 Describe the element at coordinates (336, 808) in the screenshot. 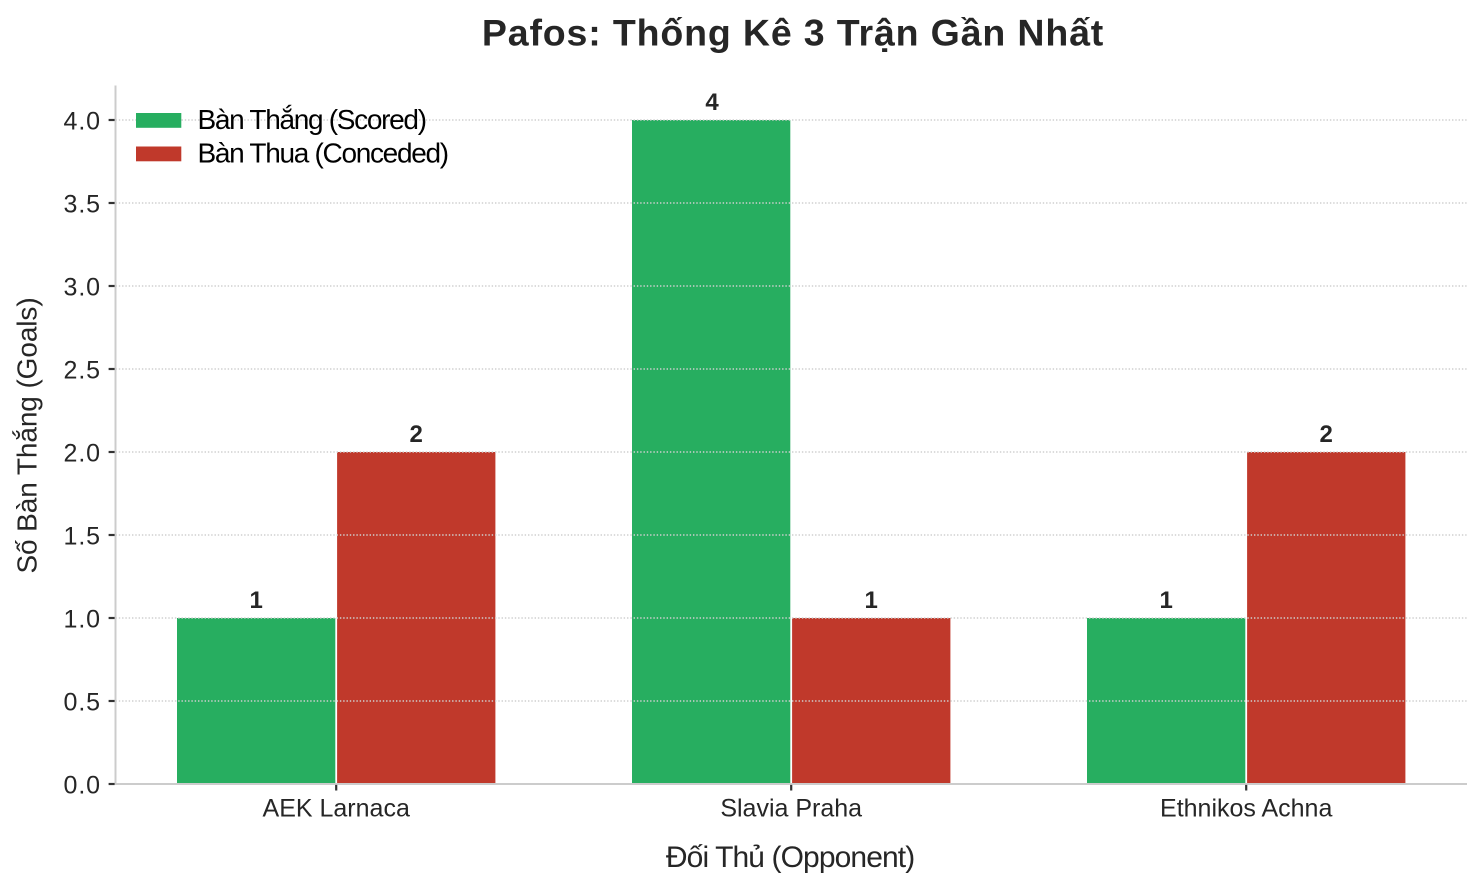

I see `svg-text: AEK Larnaca` at that location.